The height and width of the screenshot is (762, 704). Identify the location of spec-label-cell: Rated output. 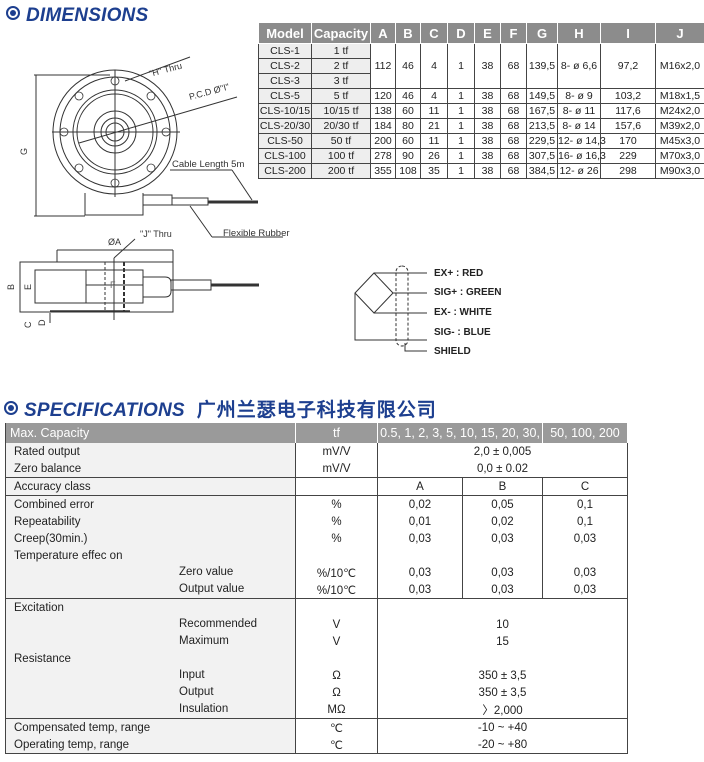
(150, 451).